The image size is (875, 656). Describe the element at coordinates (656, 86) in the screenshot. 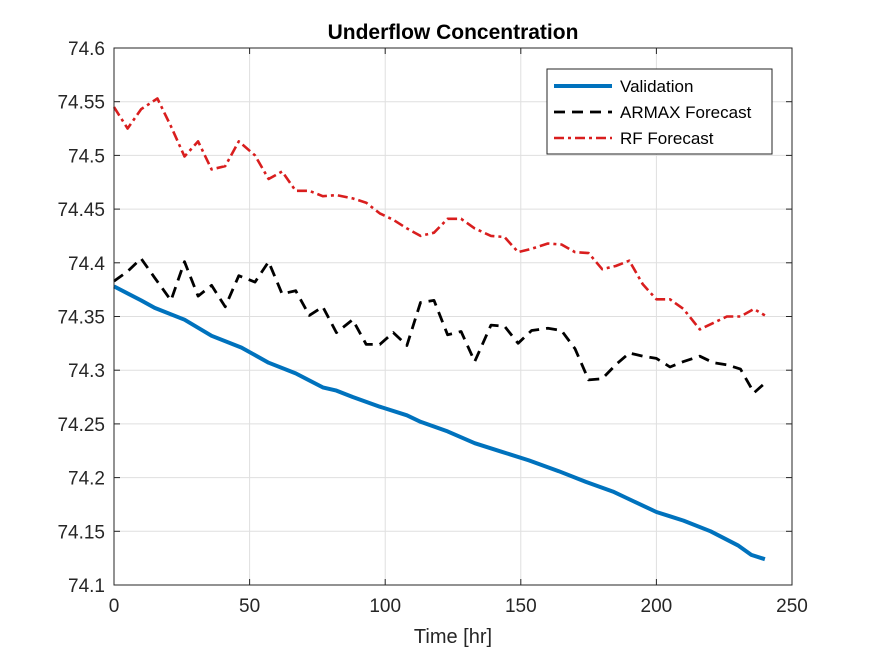

I see `legend-label-validation: Validation` at that location.